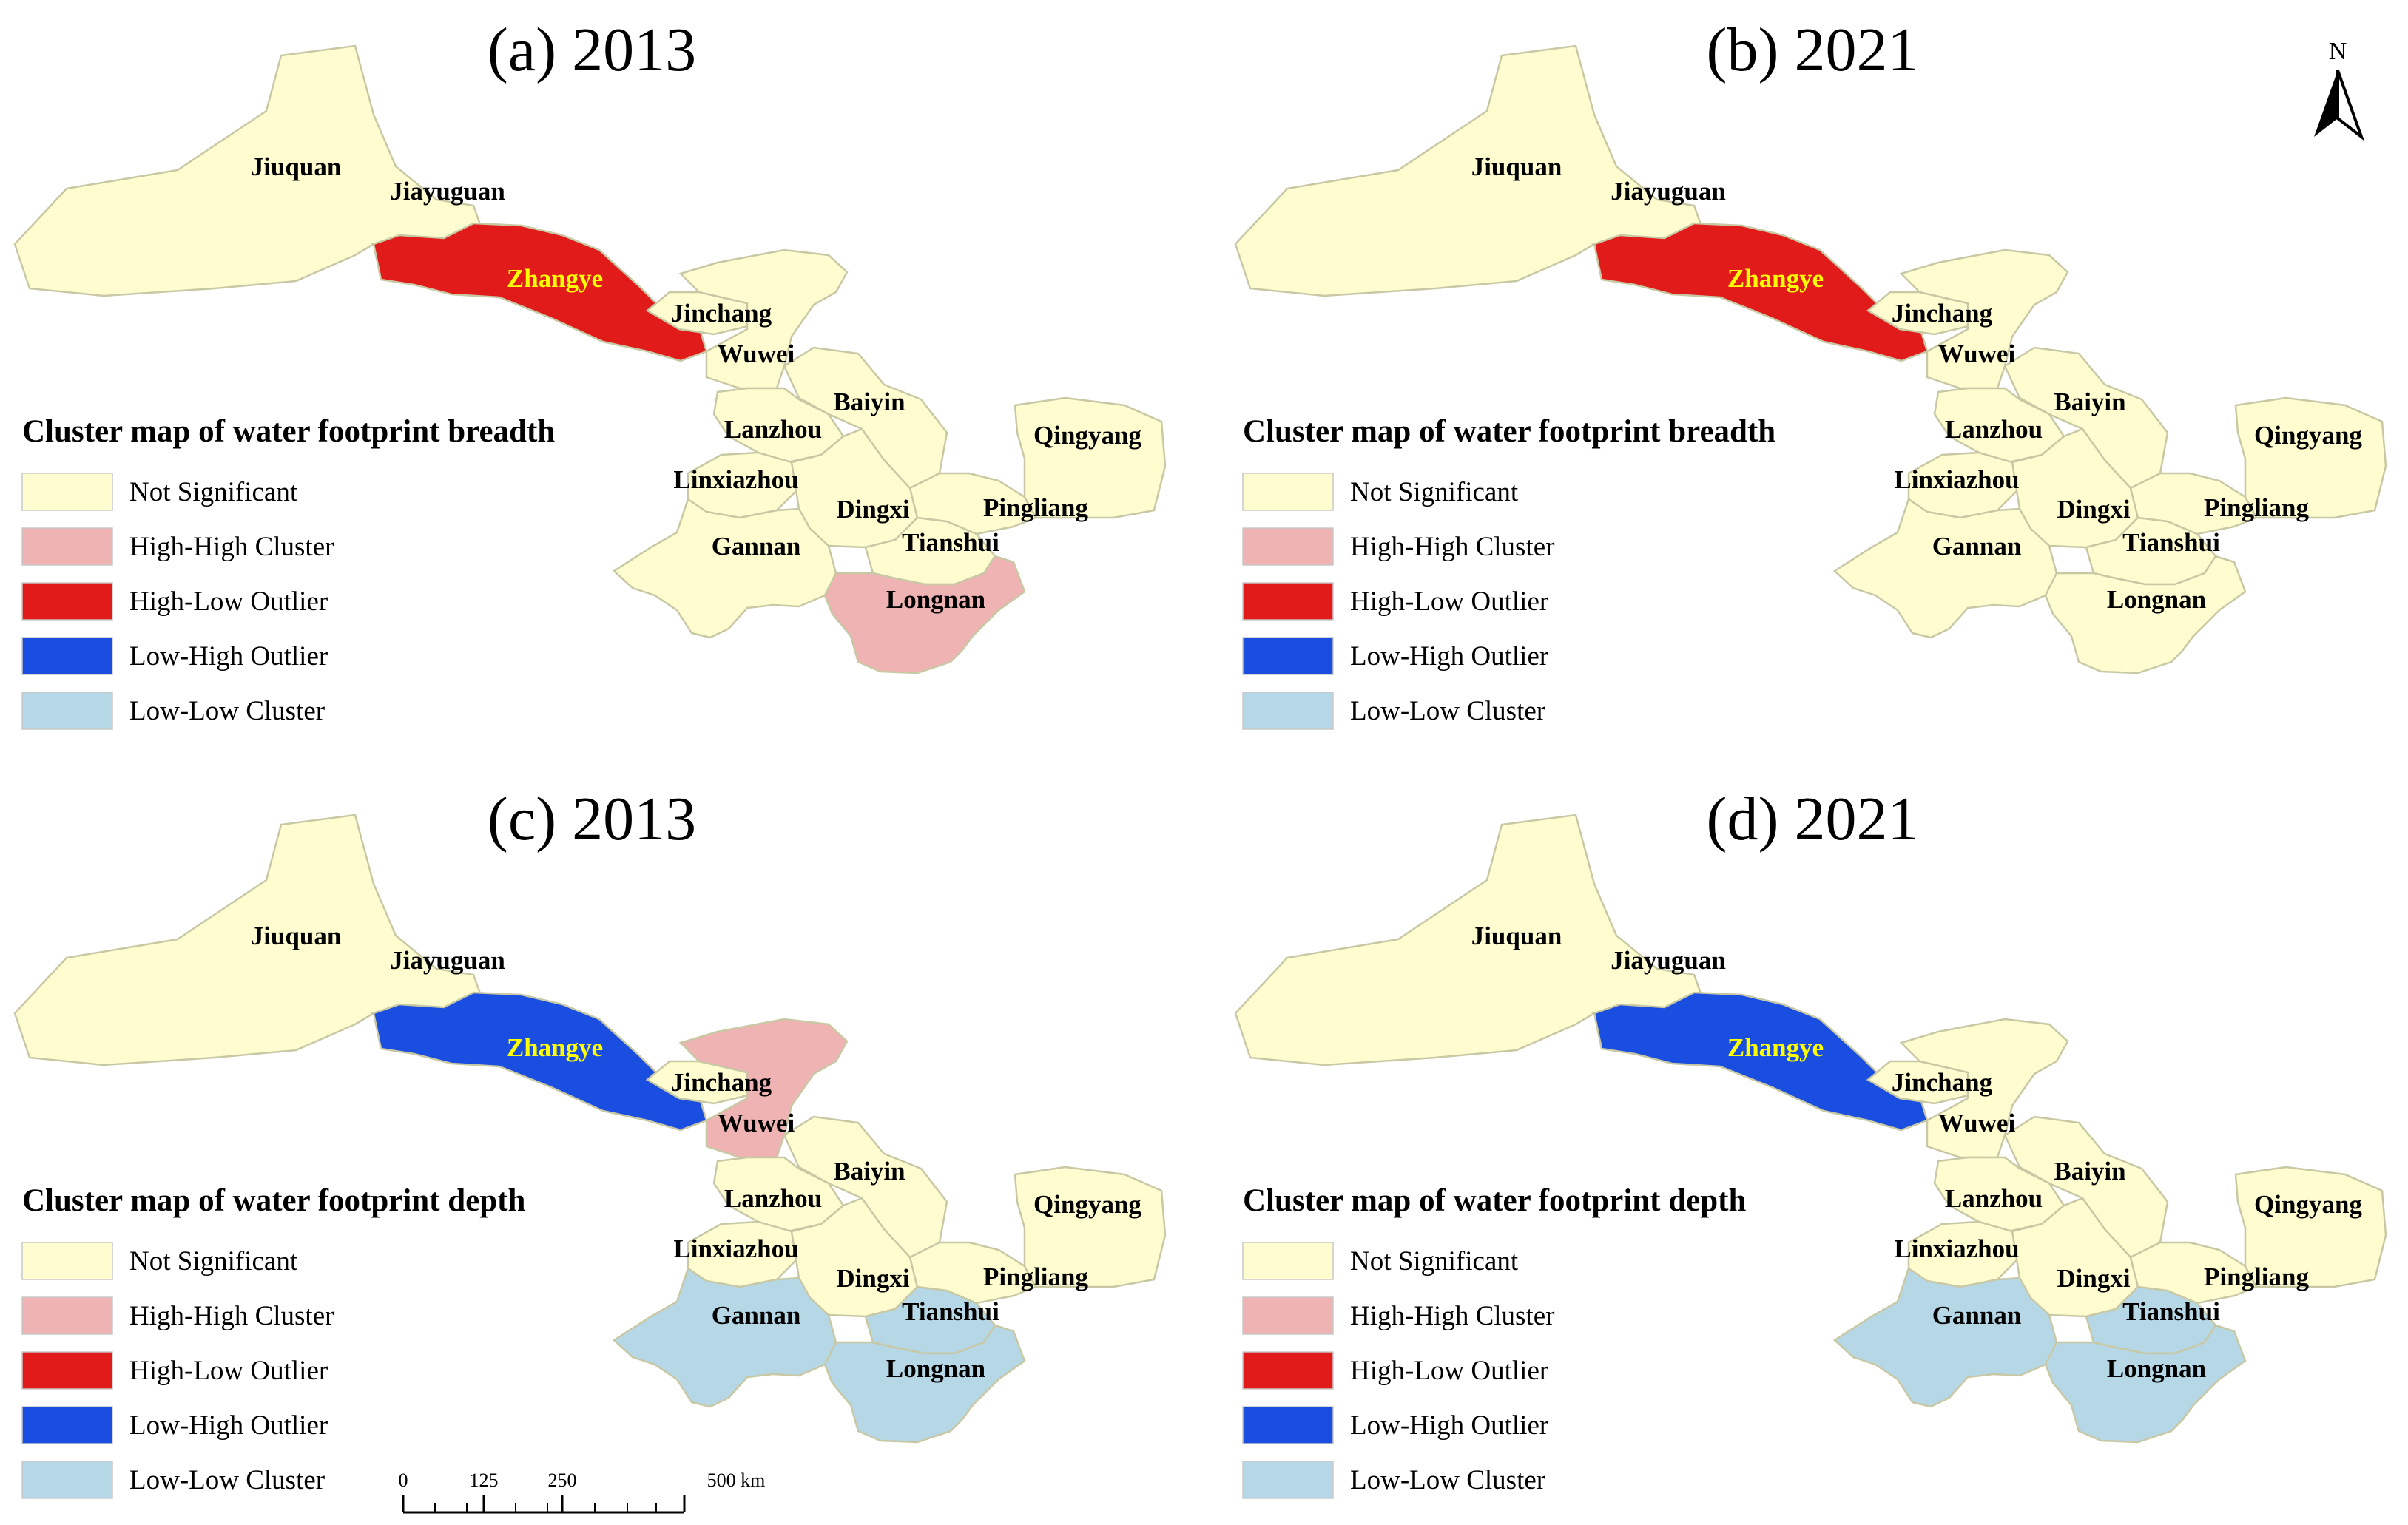 This screenshot has width=2408, height=1525. What do you see at coordinates (582, 1492) in the screenshot?
I see `scale-bar: 0 125 250 500 km` at bounding box center [582, 1492].